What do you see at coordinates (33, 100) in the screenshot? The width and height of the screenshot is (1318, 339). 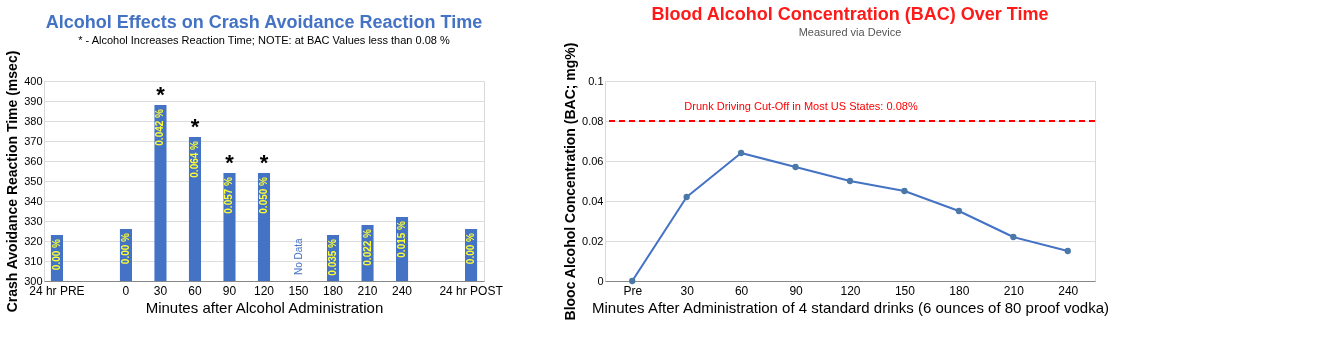 I see `y-tick-label: 390` at bounding box center [33, 100].